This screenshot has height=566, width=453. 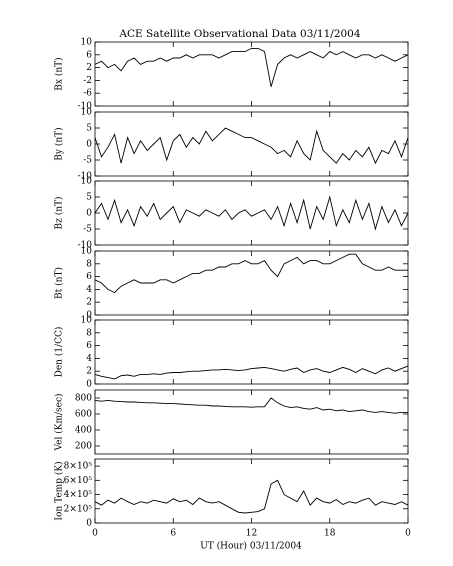 What do you see at coordinates (59, 422) in the screenshot?
I see `y-axis-label: Vel (Km/sec)` at bounding box center [59, 422].